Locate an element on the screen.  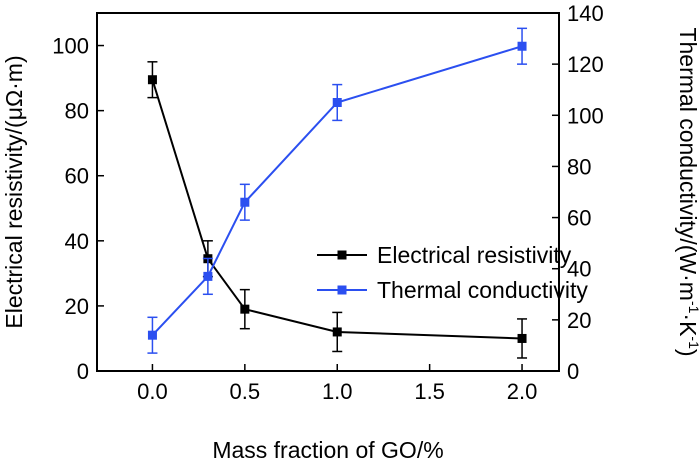
legend-label: Electrical resistivity is located at coordinates (474, 255).